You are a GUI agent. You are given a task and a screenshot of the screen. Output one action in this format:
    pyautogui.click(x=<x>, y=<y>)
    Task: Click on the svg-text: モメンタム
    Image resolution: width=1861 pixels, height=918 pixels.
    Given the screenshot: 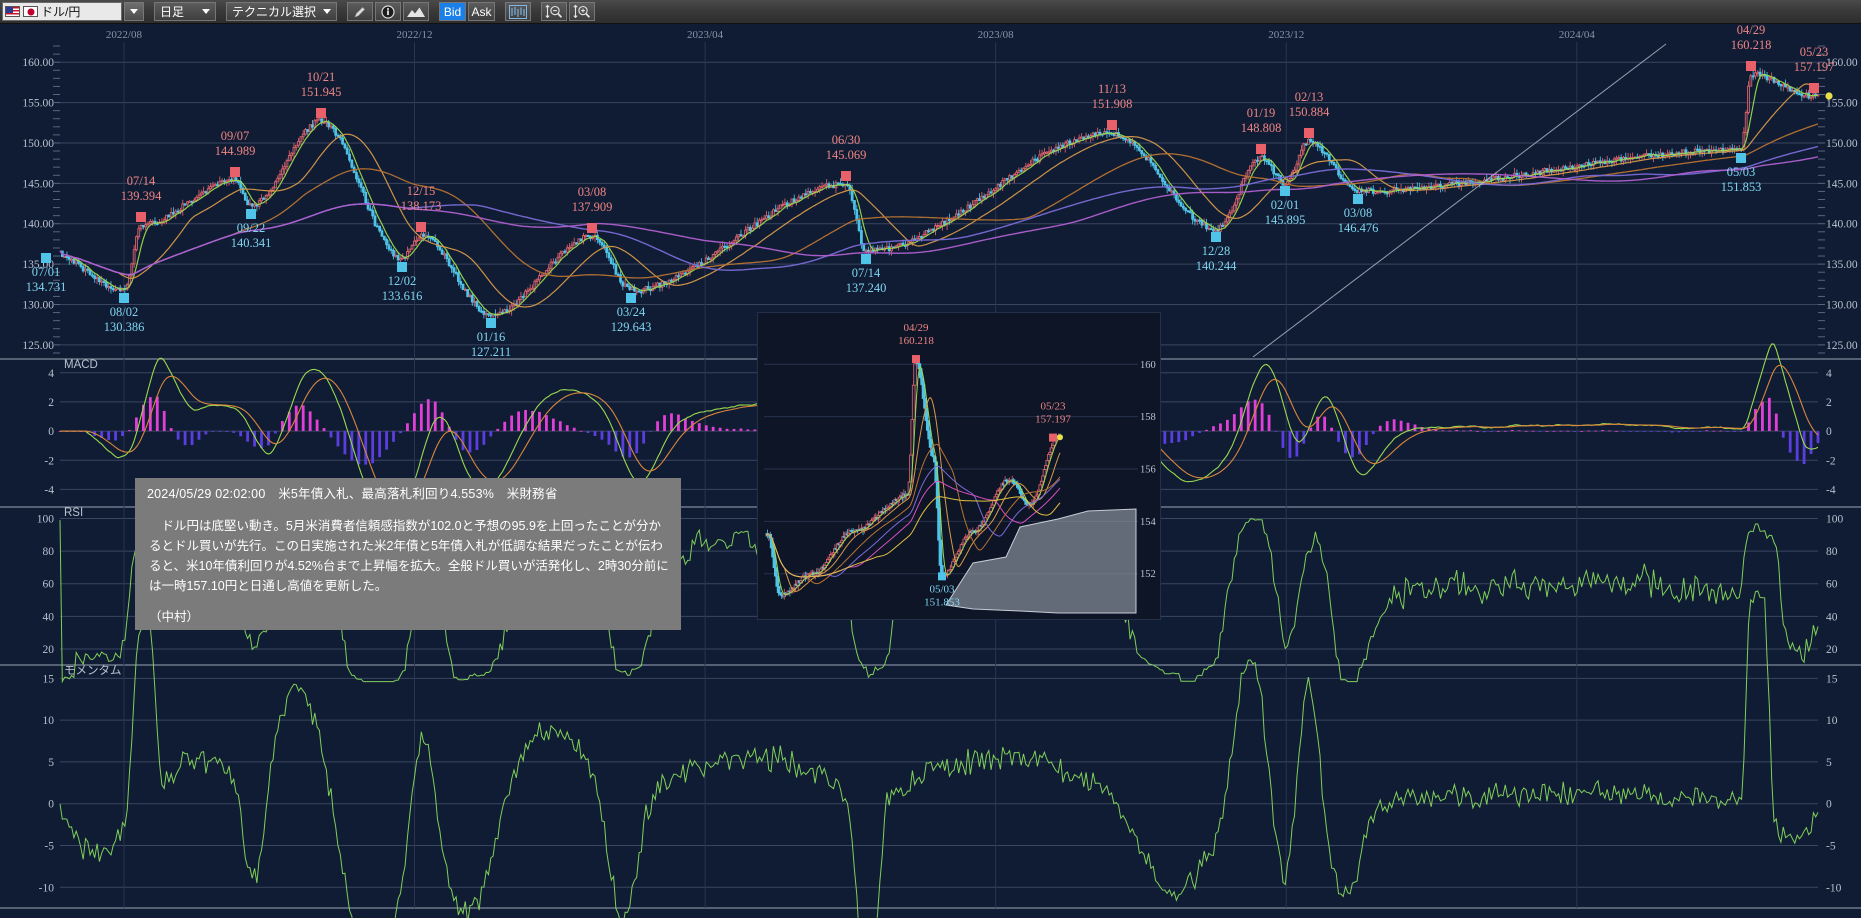 What is the action you would take?
    pyautogui.click(x=93, y=670)
    